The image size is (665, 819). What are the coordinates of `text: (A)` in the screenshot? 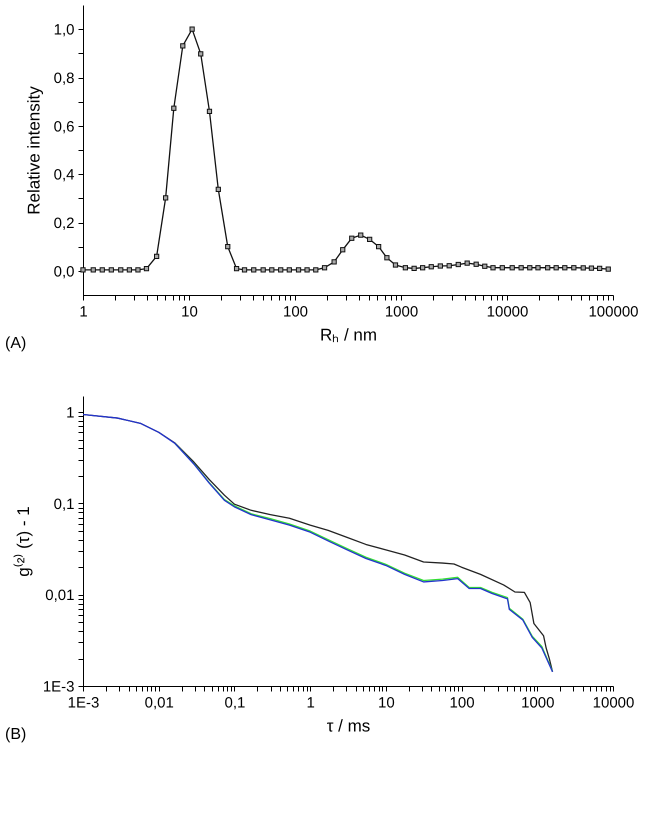 It's located at (15, 343).